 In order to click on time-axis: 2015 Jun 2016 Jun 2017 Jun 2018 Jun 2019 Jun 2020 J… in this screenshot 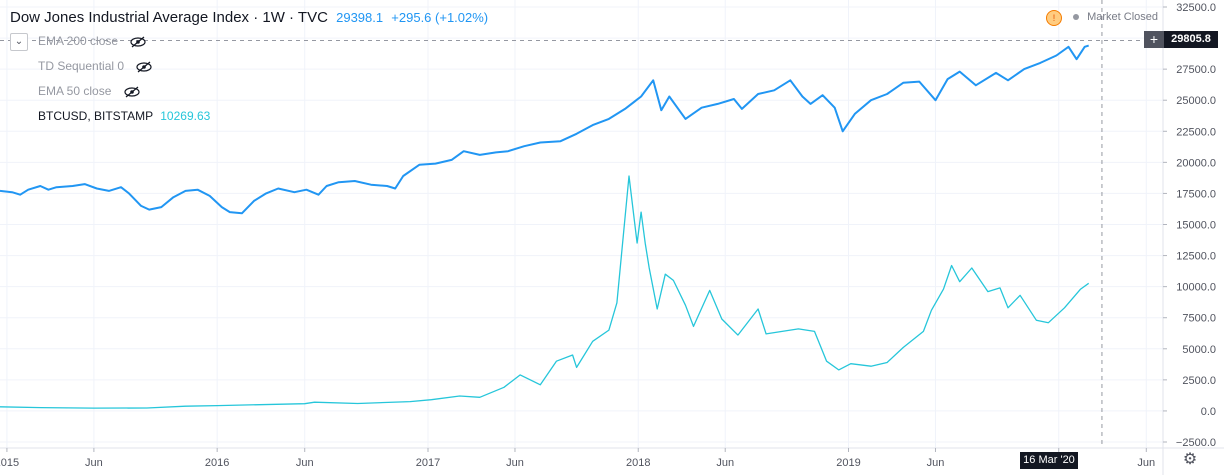, I will do `click(577, 458)`.